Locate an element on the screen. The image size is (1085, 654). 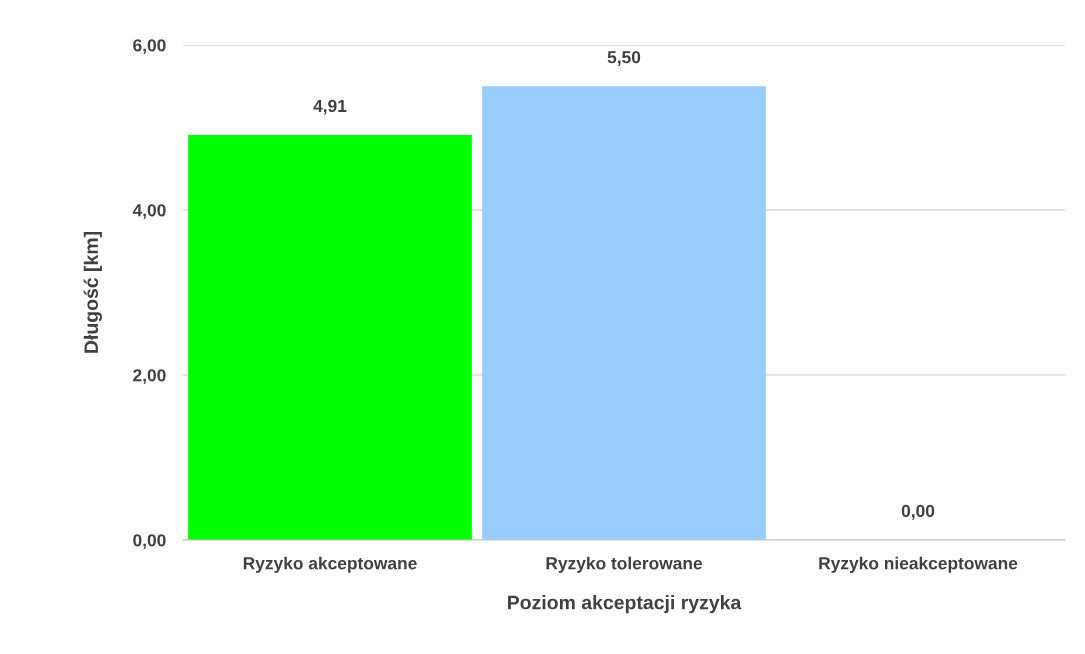
x-axis-title: Poziom akceptacji ryzyka is located at coordinates (625, 604).